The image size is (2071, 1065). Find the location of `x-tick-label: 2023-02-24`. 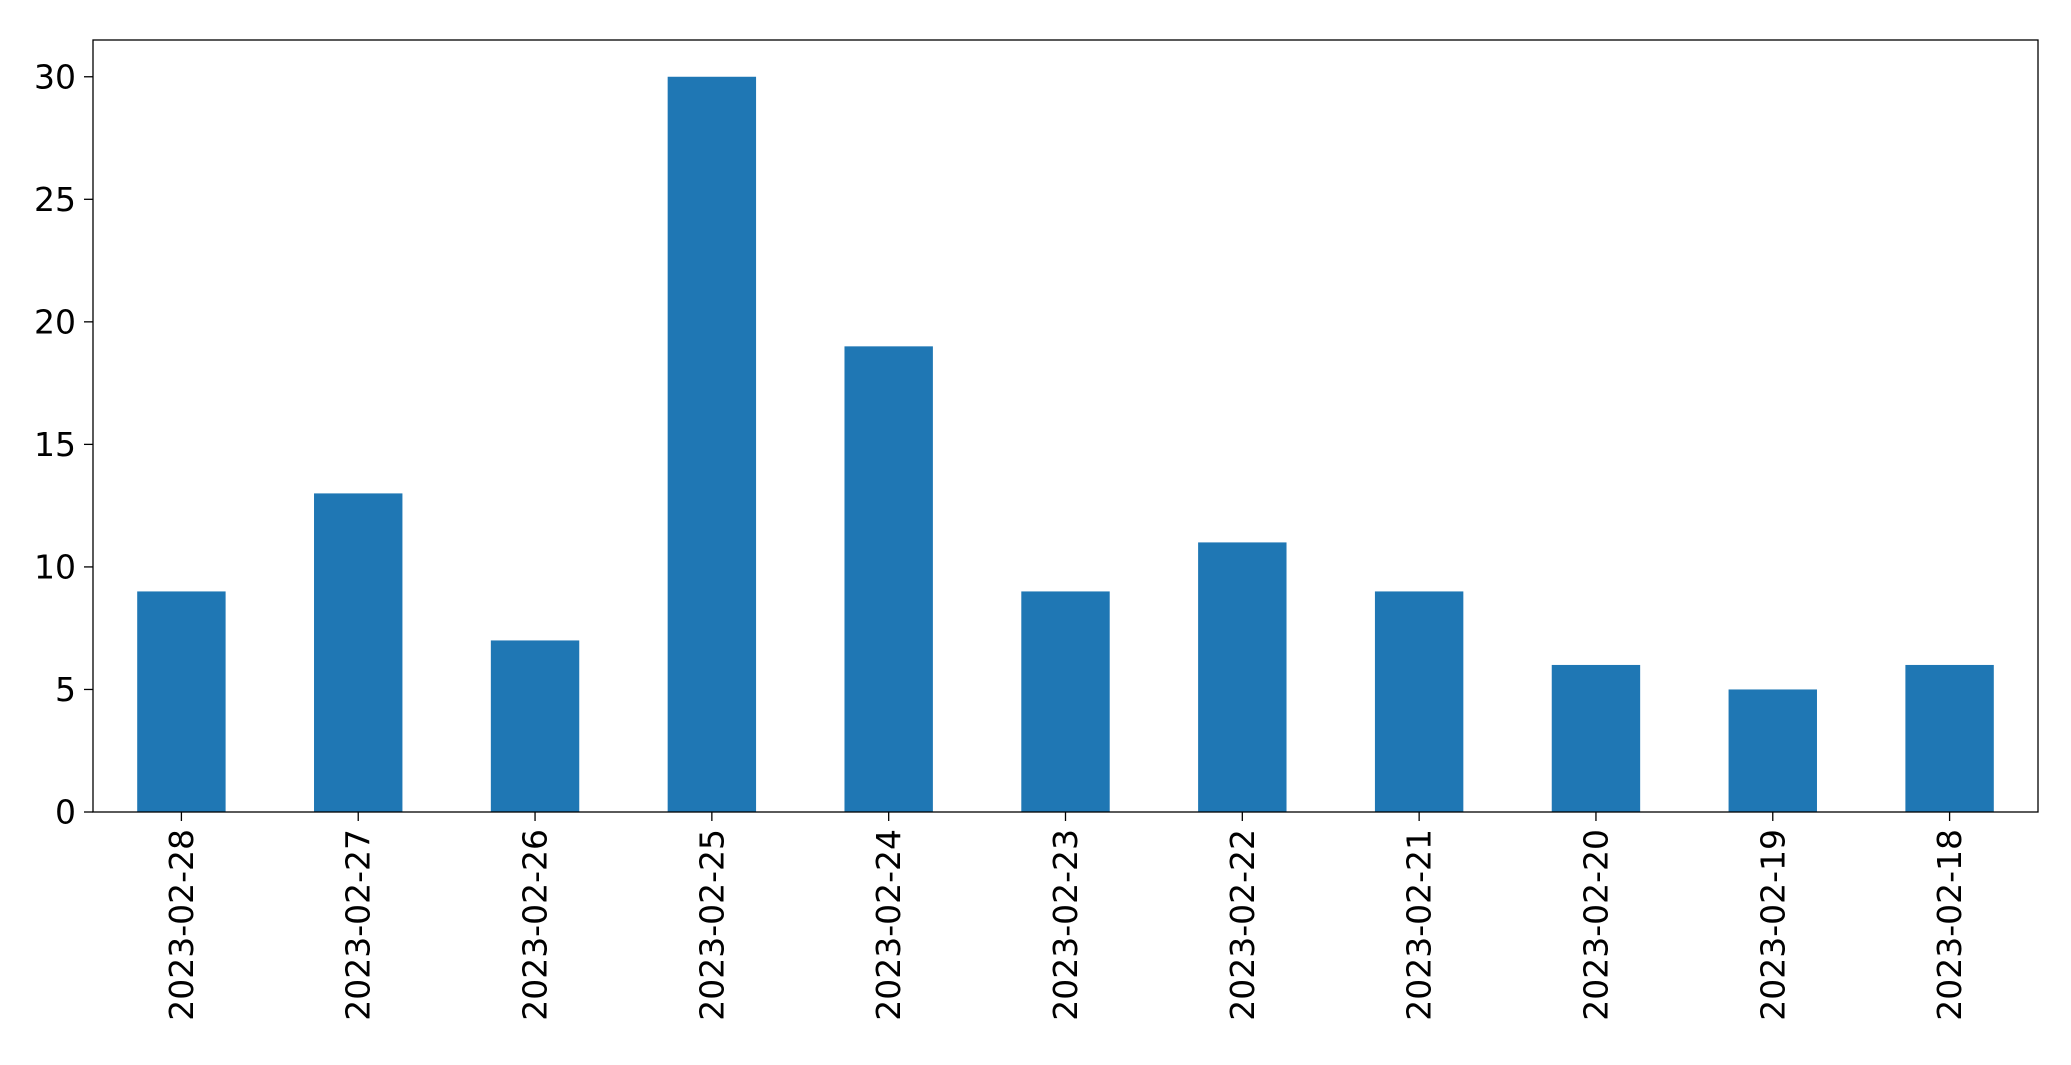

x-tick-label: 2023-02-24 is located at coordinates (888, 925).